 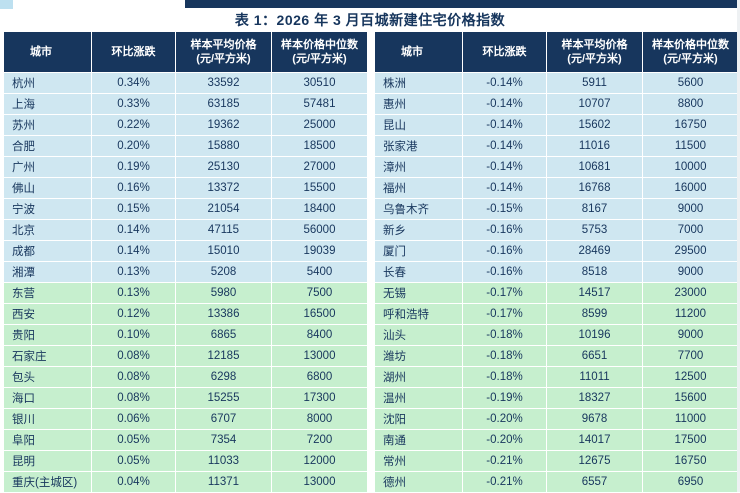 What do you see at coordinates (594, 293) in the screenshot?
I see `avg-price-cell: 14517` at bounding box center [594, 293].